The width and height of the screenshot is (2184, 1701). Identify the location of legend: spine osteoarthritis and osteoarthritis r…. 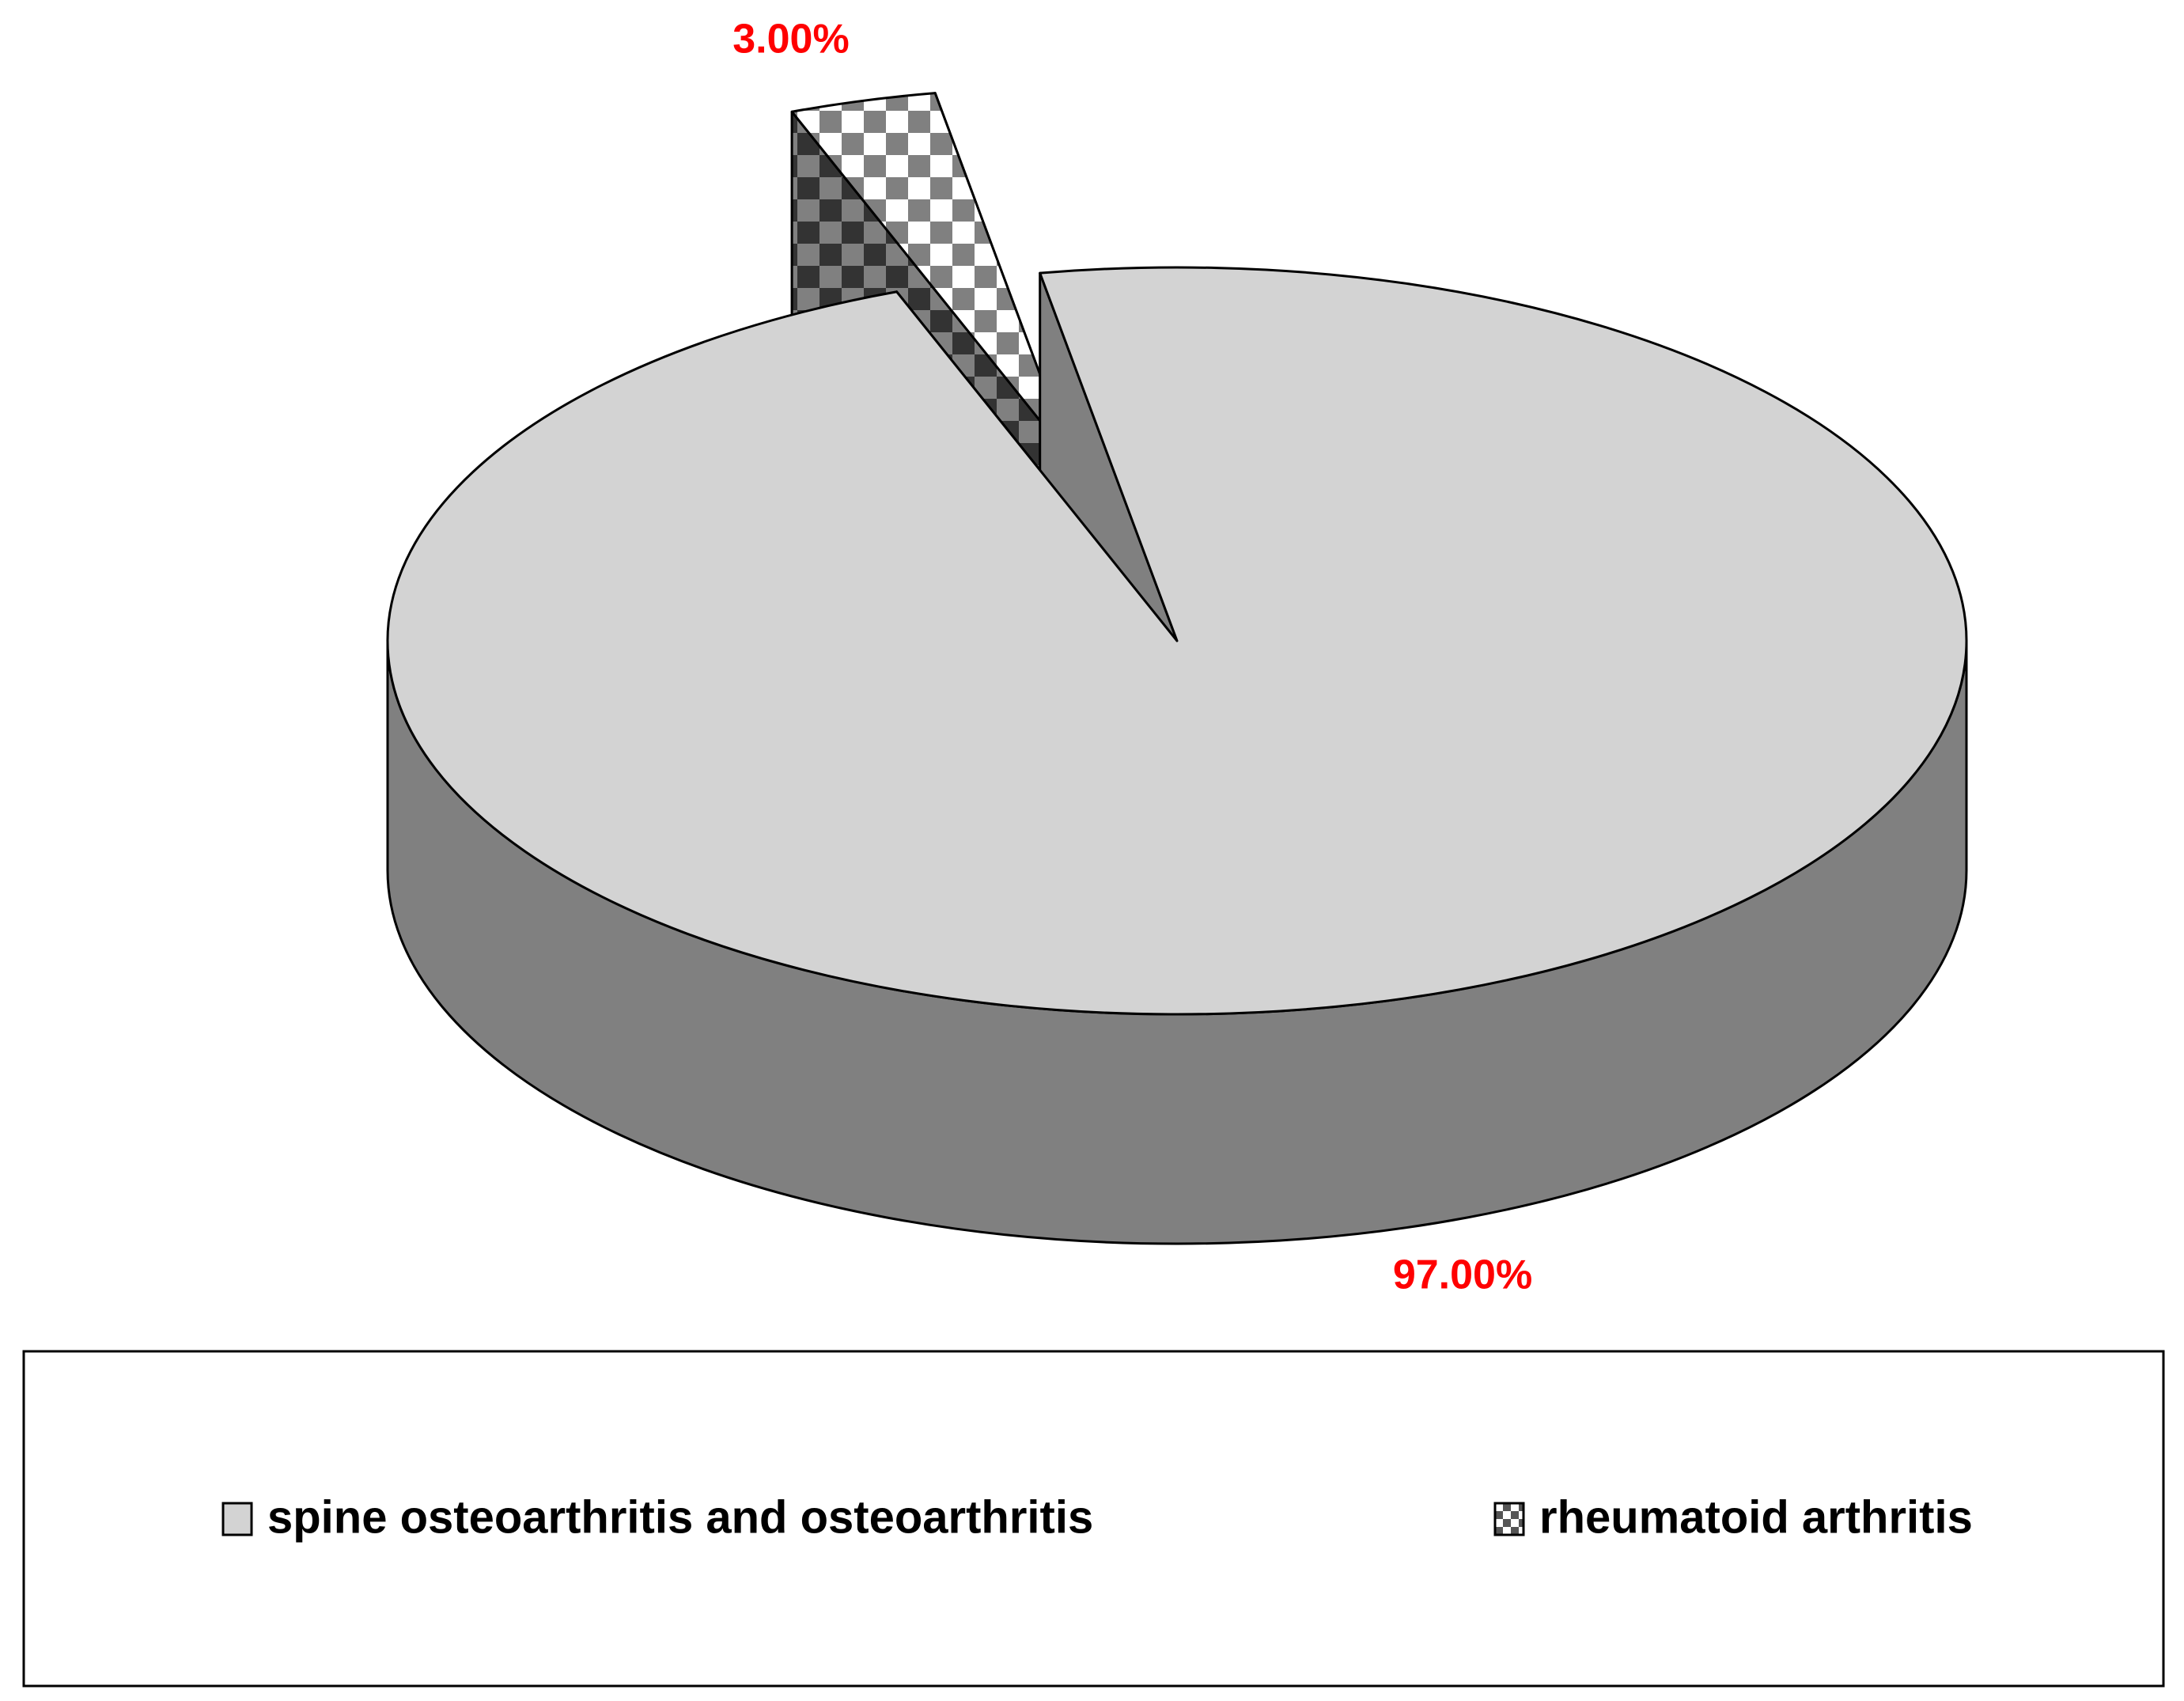
(1097, 1517).